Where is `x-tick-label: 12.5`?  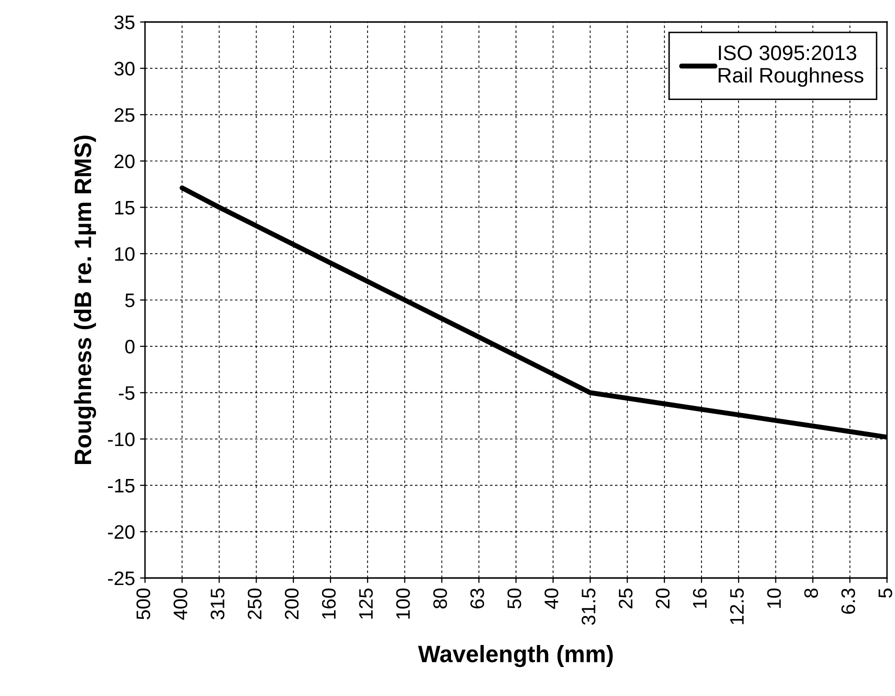
x-tick-label: 12.5 is located at coordinates (737, 606).